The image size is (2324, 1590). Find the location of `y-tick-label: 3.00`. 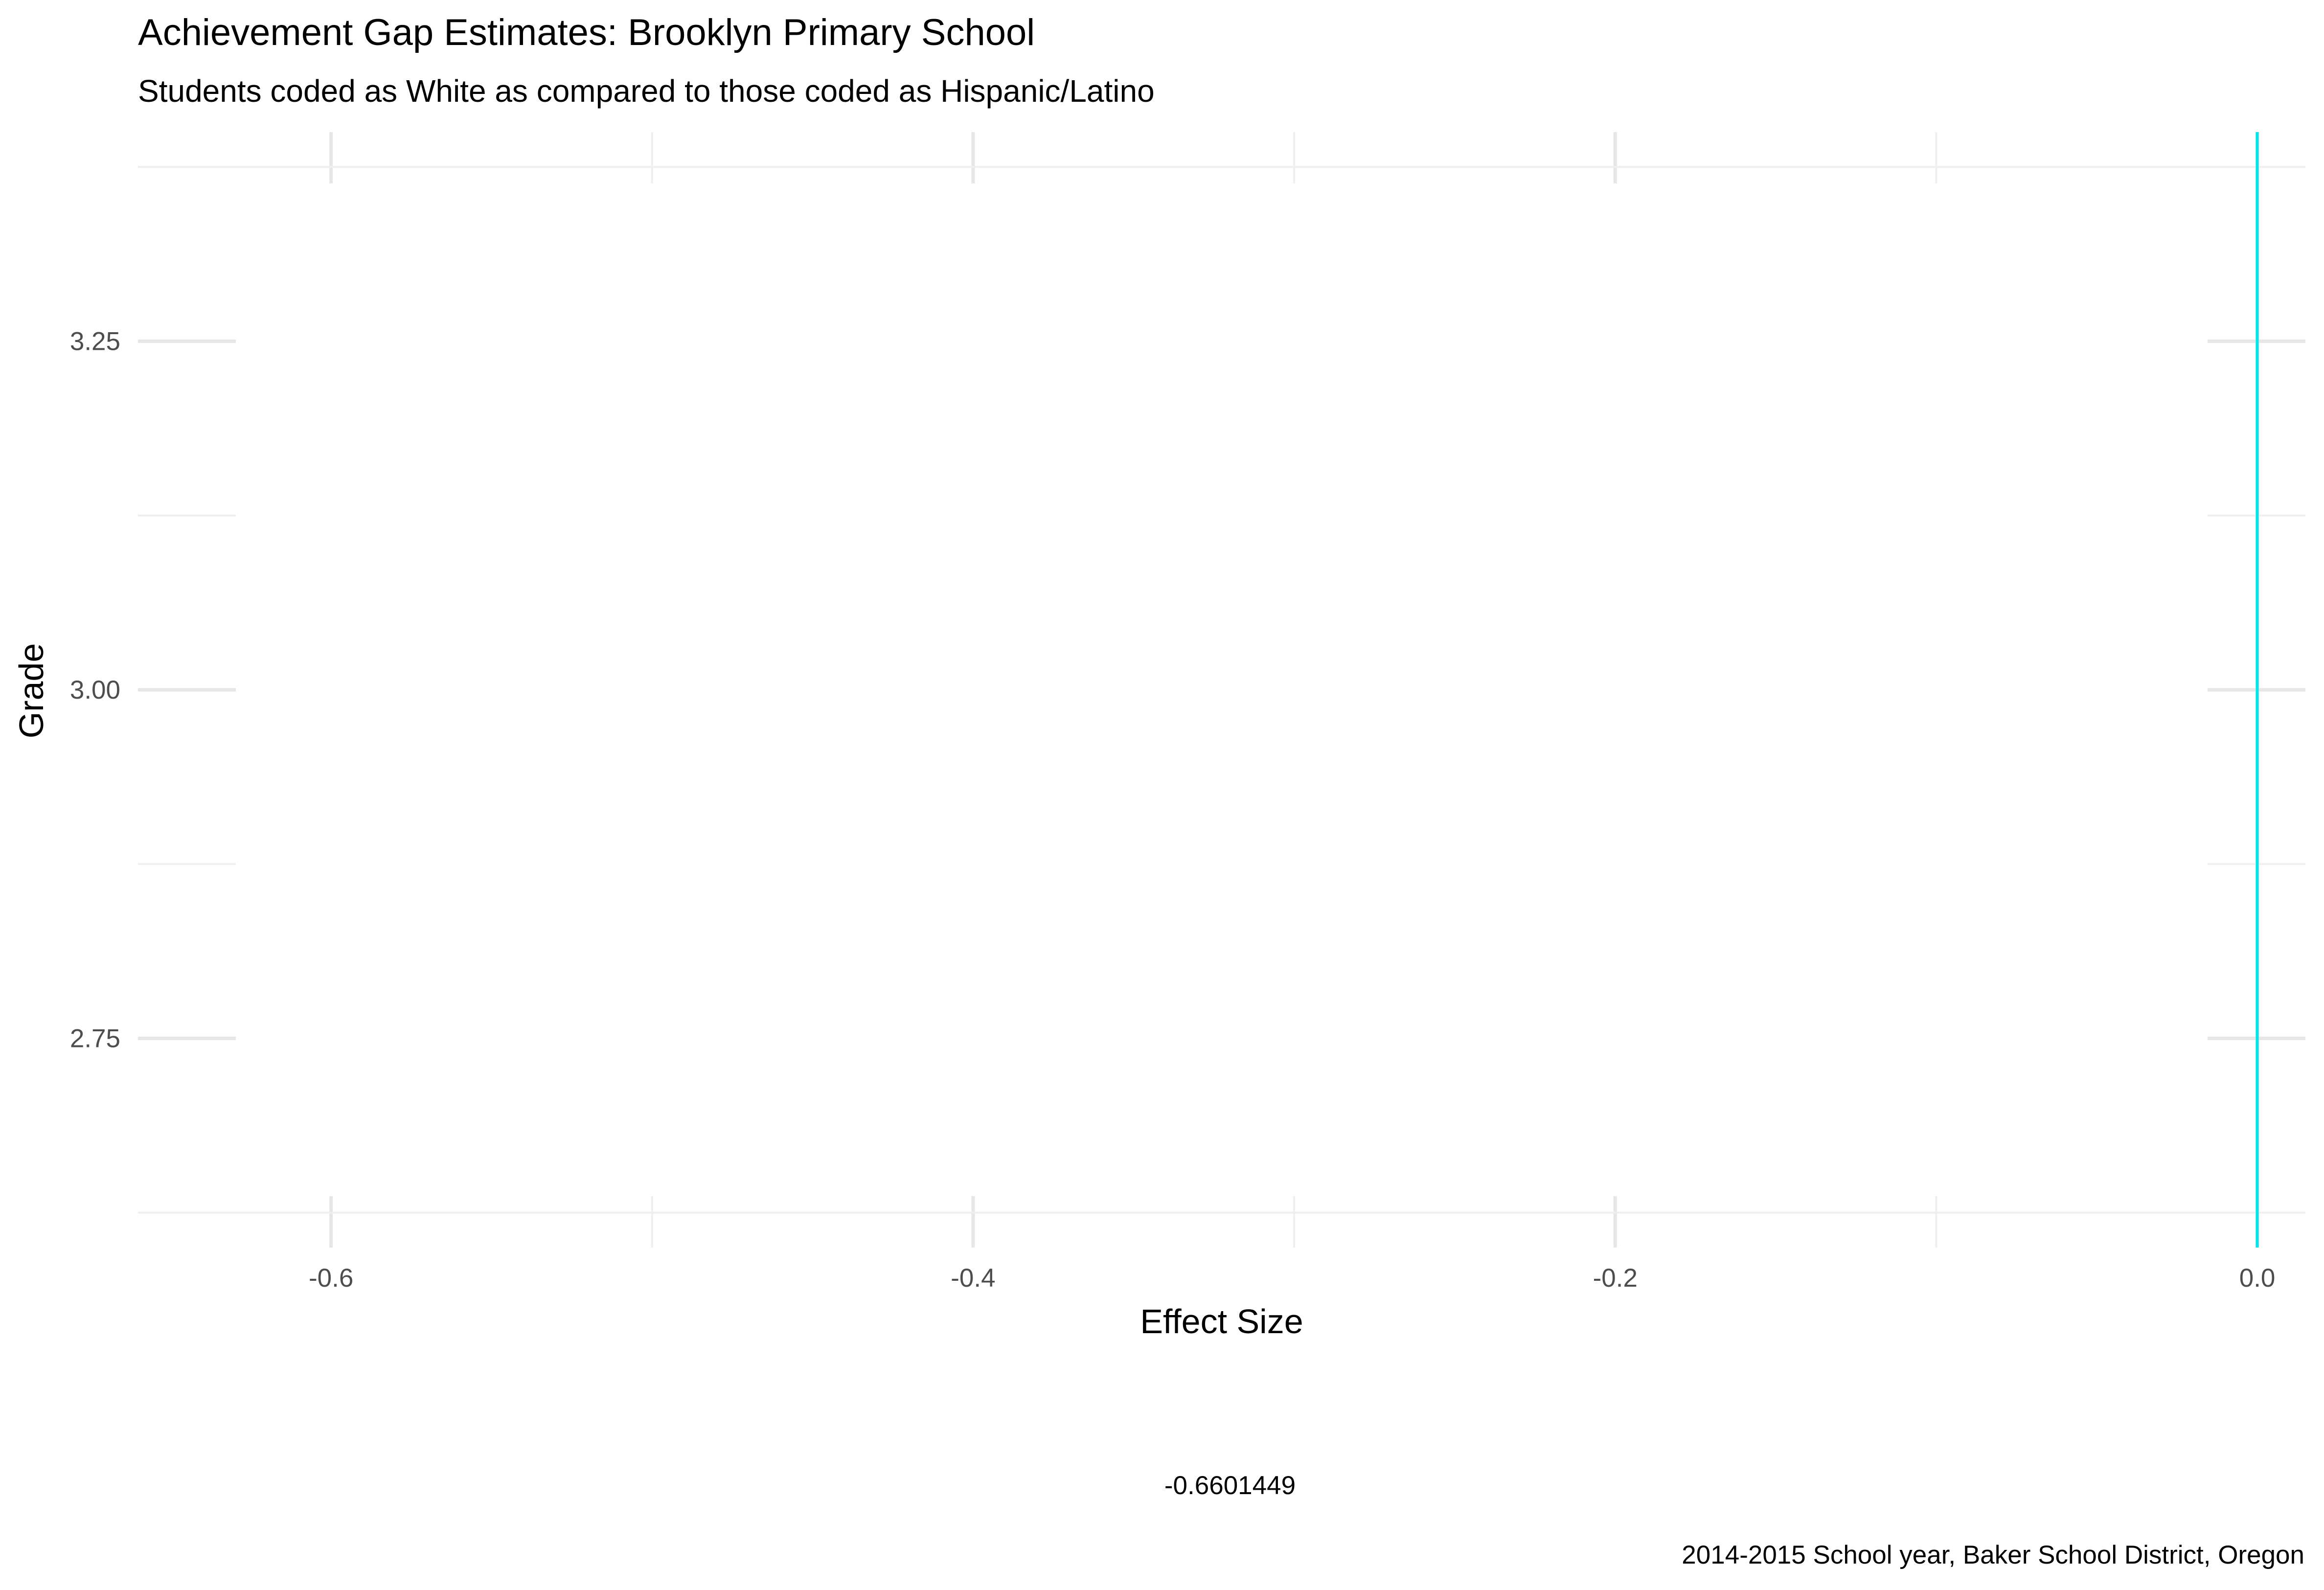

y-tick-label: 3.00 is located at coordinates (95, 690).